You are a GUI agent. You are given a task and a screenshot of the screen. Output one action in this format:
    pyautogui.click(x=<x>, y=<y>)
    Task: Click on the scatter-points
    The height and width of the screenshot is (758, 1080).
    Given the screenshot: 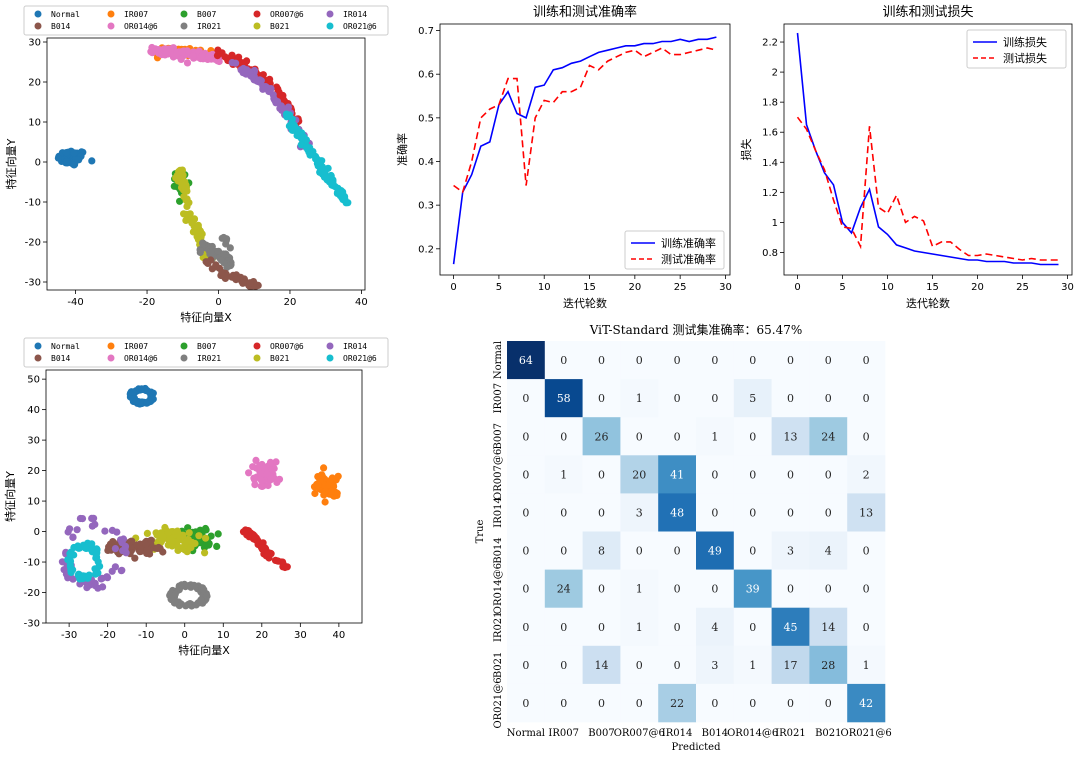 What is the action you would take?
    pyautogui.click(x=203, y=166)
    